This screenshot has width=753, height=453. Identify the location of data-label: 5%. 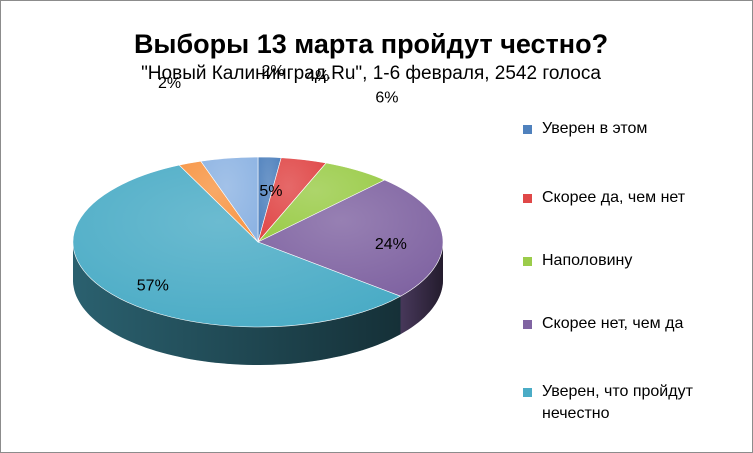
(270, 191).